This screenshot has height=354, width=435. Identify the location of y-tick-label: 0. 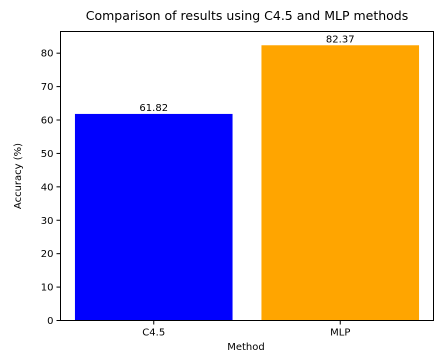
(50, 321).